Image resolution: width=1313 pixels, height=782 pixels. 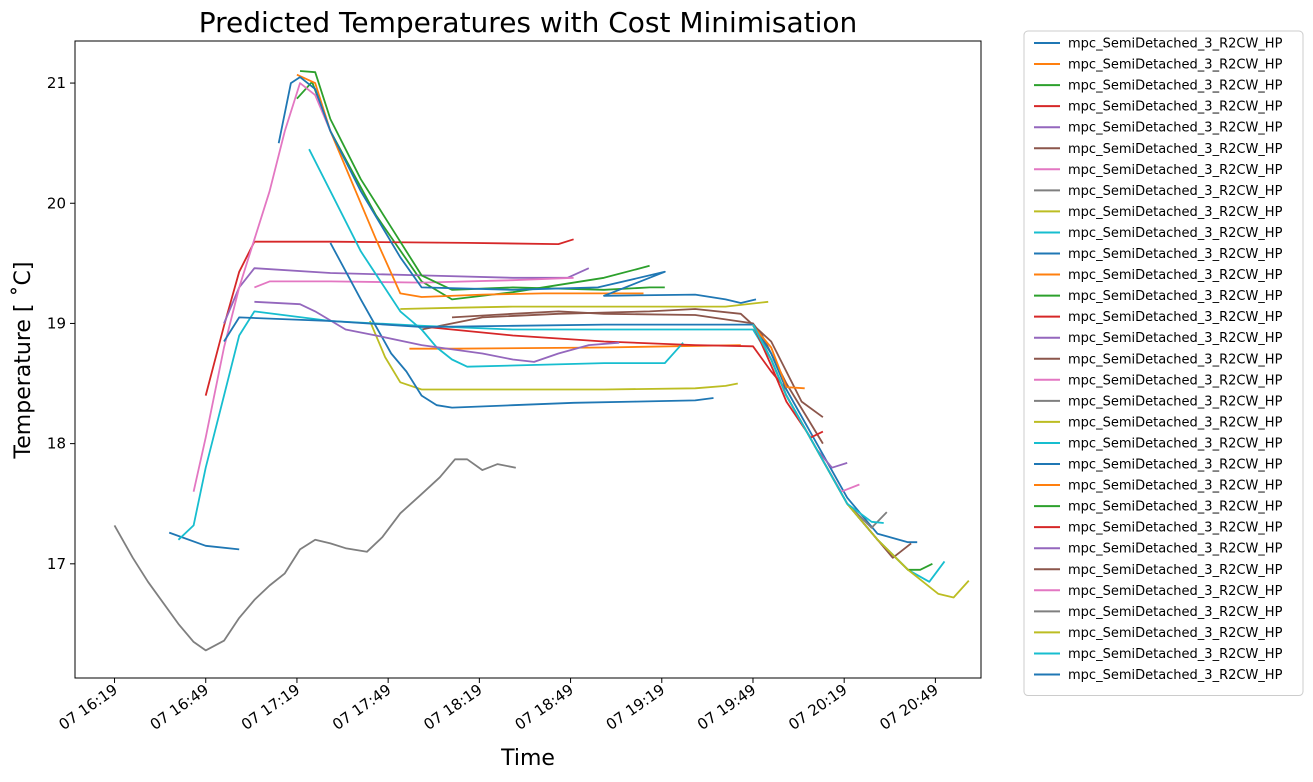 I want to click on x-tick-label: 07 16:49, so click(x=179, y=707).